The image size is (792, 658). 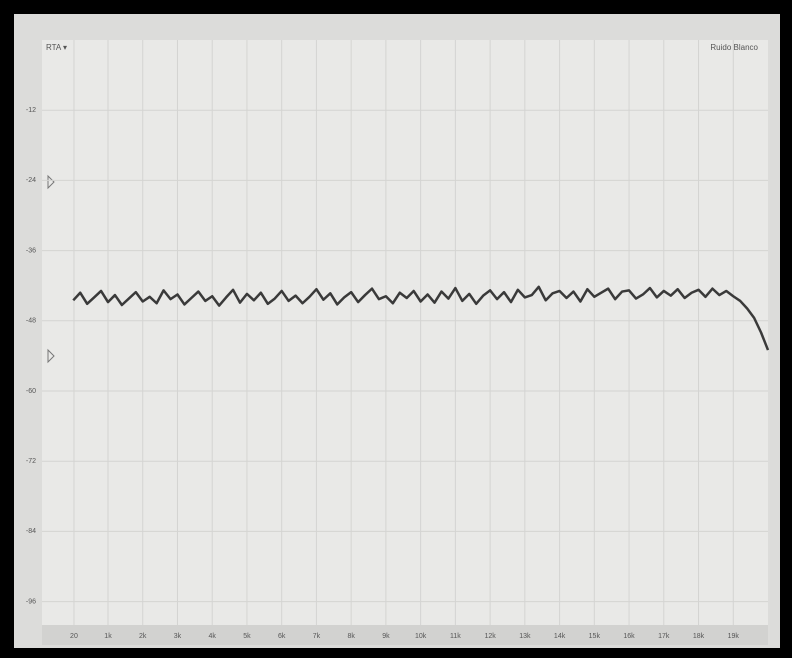 What do you see at coordinates (317, 636) in the screenshot?
I see `x-tick-label: 7k` at bounding box center [317, 636].